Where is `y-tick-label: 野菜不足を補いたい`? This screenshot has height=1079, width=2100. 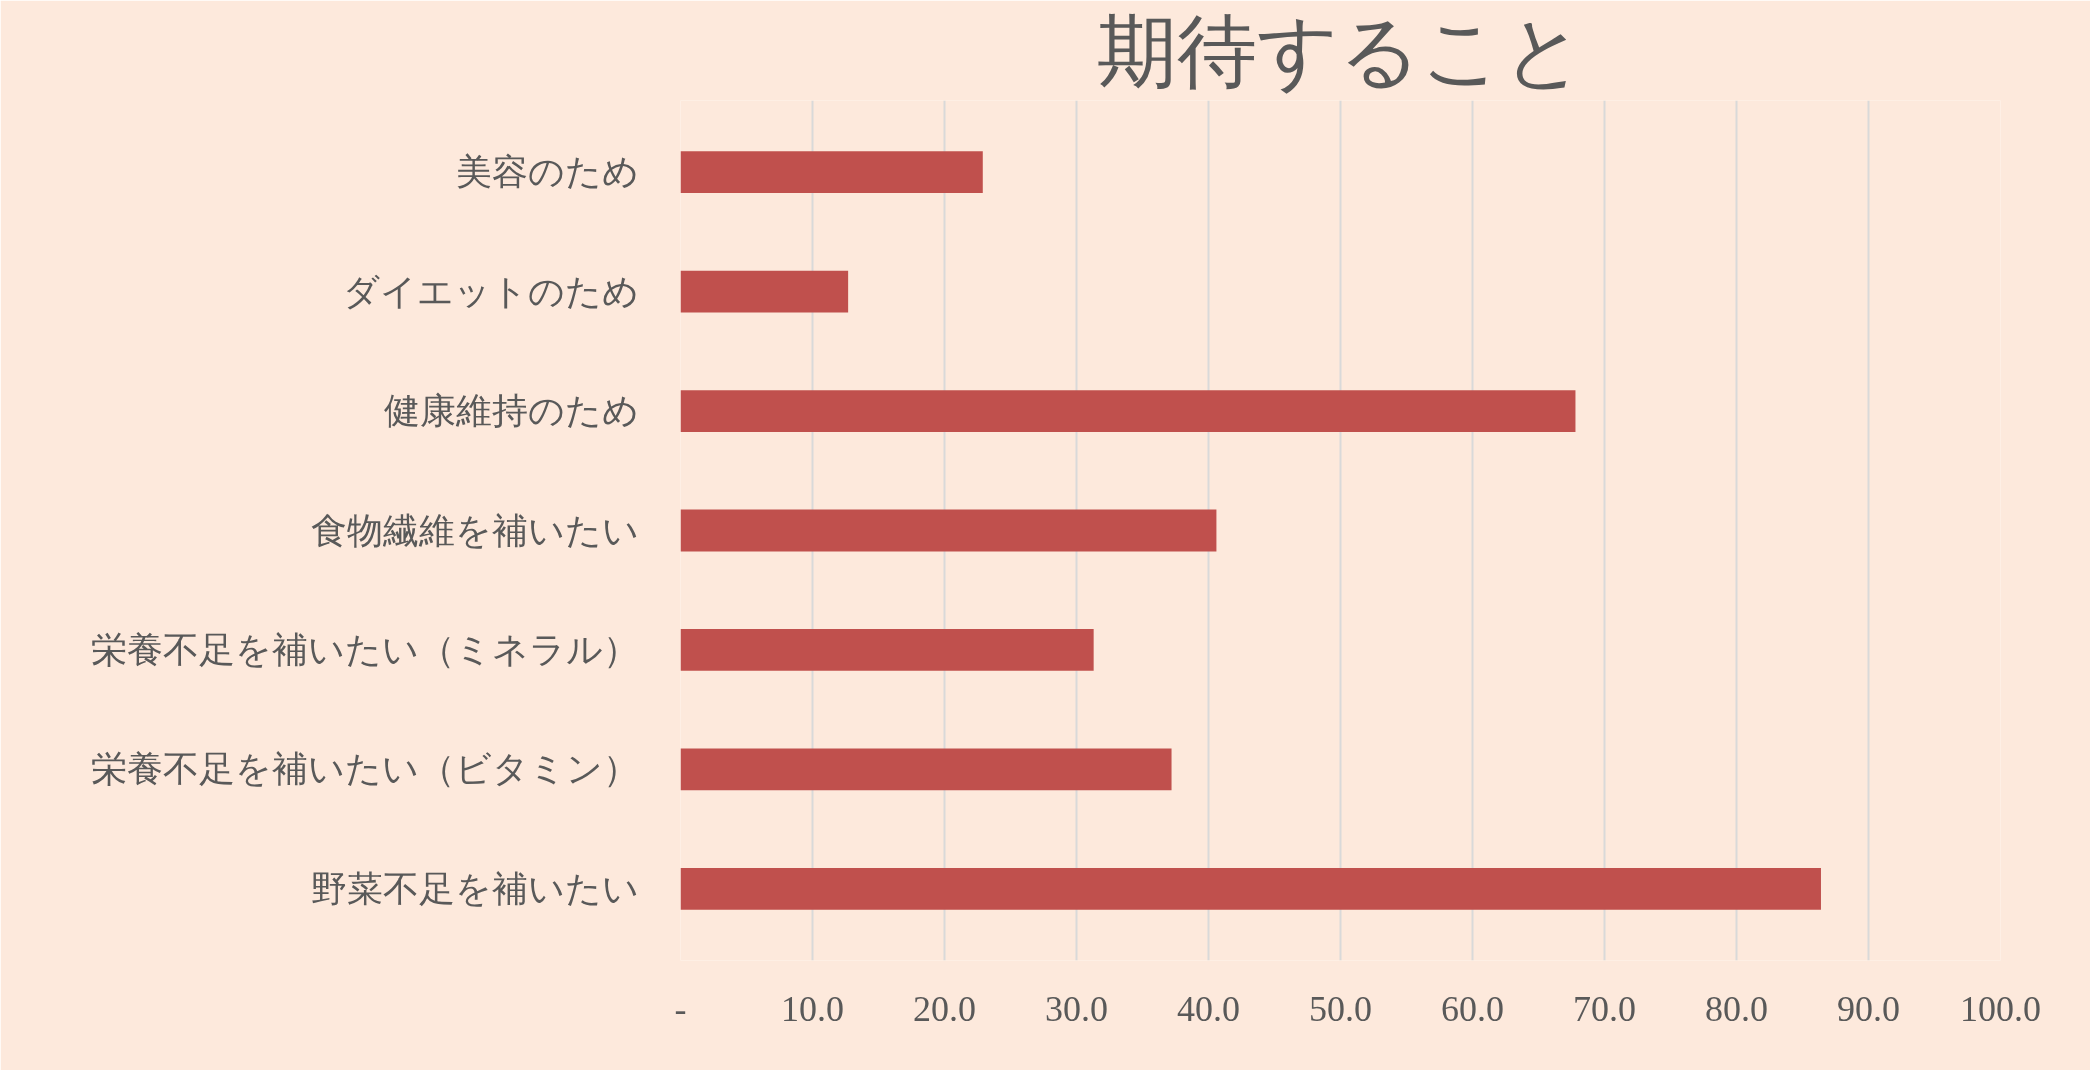
y-tick-label: 野菜不足を補いたい is located at coordinates (474, 888).